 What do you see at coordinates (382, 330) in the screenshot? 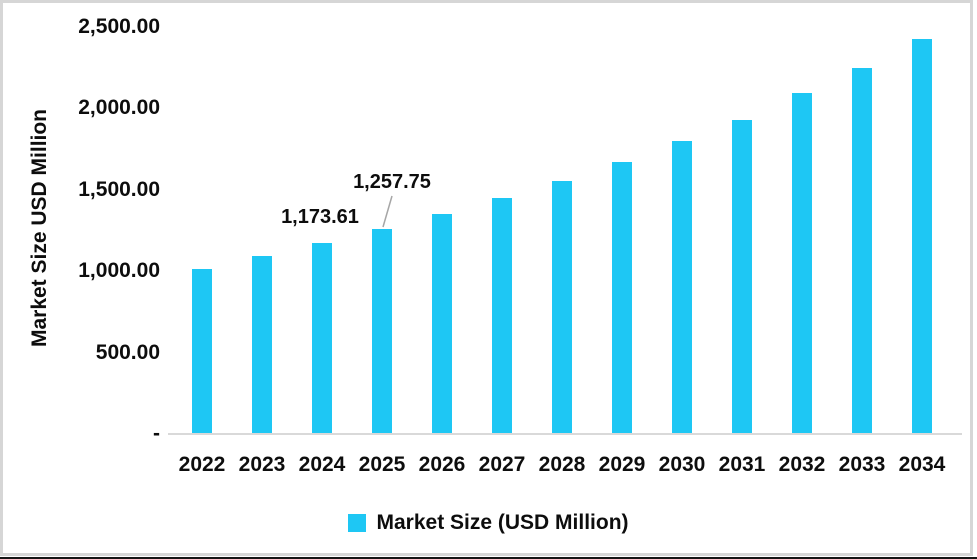
I see `bar-2025` at bounding box center [382, 330].